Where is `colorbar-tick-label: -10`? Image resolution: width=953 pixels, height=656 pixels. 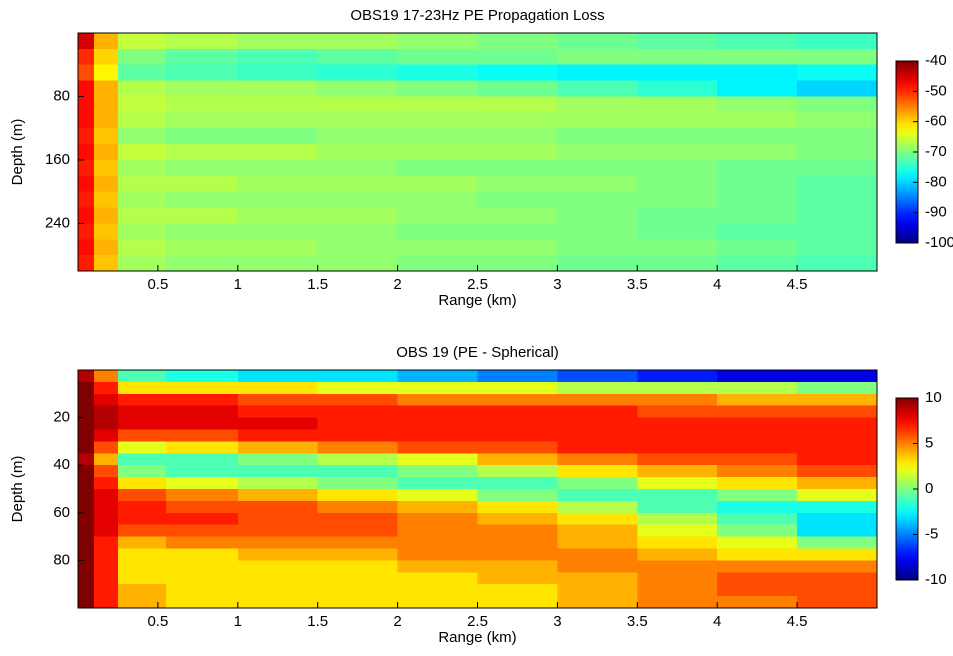 colorbar-tick-label: -10 is located at coordinates (936, 579).